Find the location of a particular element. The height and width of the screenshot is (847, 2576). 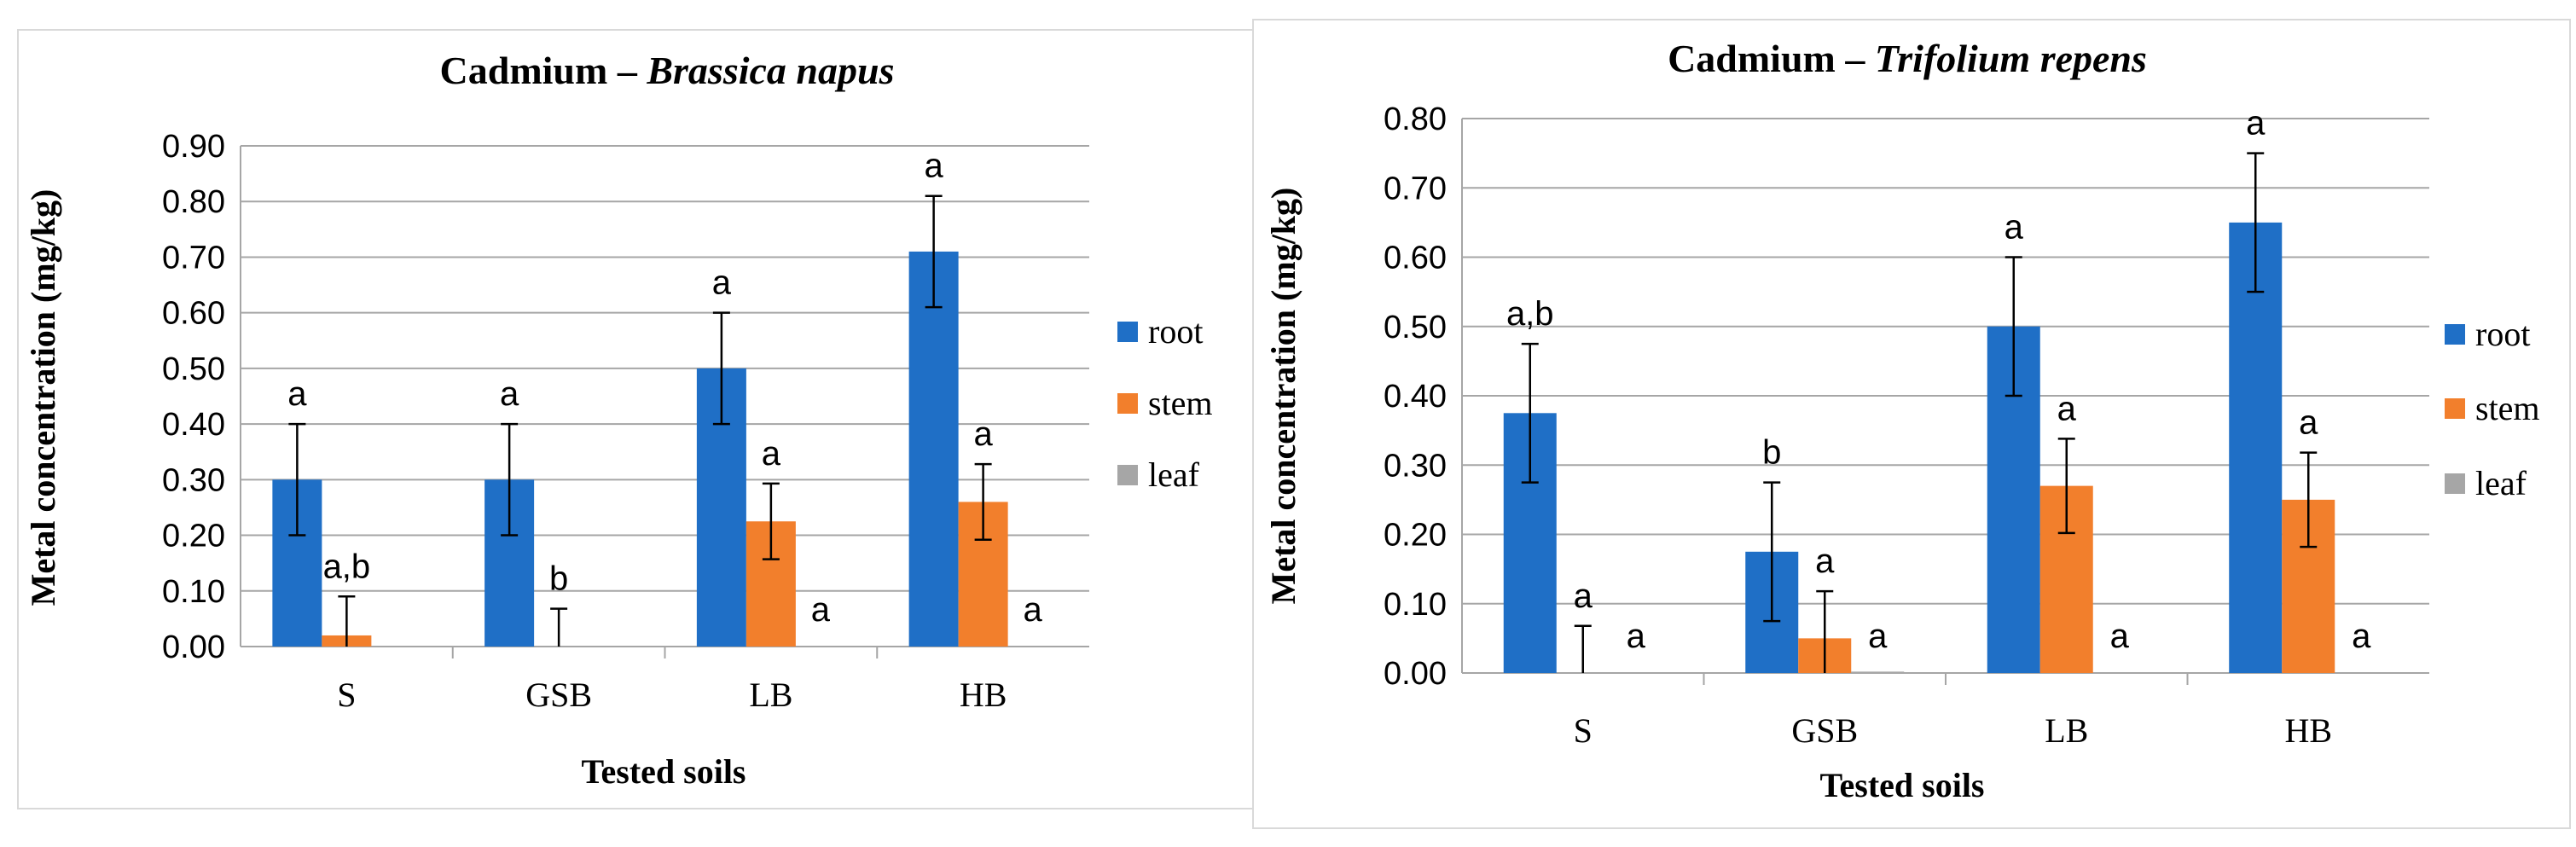

chart-title: Cadmium – Brassica napus is located at coordinates (667, 70).